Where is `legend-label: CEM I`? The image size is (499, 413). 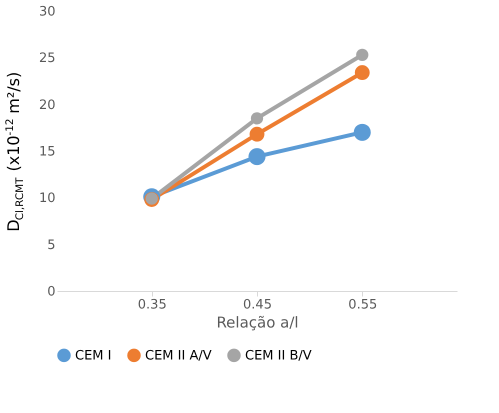 legend-label: CEM I is located at coordinates (93, 356).